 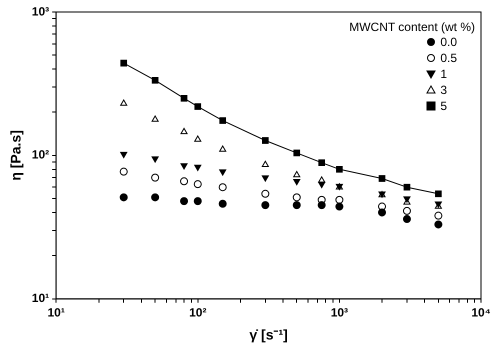 What do you see at coordinates (448, 42) in the screenshot?
I see `legend-label: 0.0` at bounding box center [448, 42].